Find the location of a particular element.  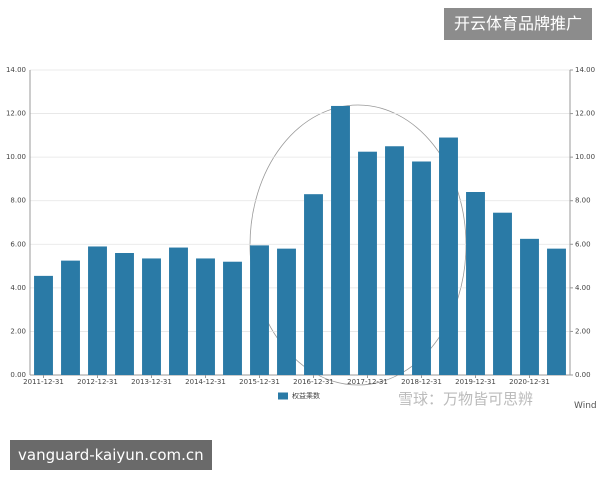

y-tick-label: 10.00 is located at coordinates (16, 157).